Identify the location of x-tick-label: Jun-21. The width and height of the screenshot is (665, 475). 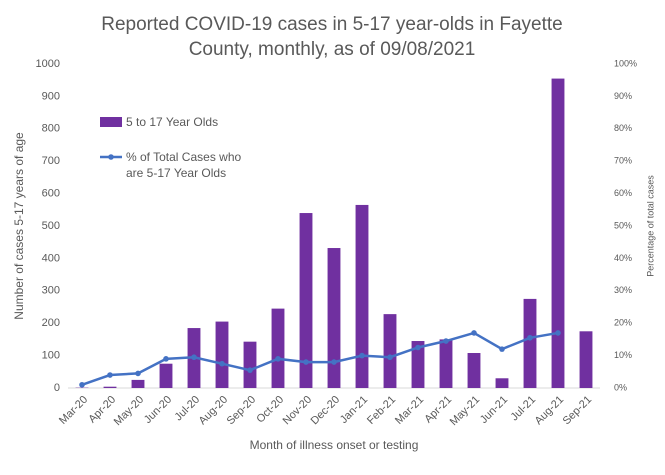
(494, 410).